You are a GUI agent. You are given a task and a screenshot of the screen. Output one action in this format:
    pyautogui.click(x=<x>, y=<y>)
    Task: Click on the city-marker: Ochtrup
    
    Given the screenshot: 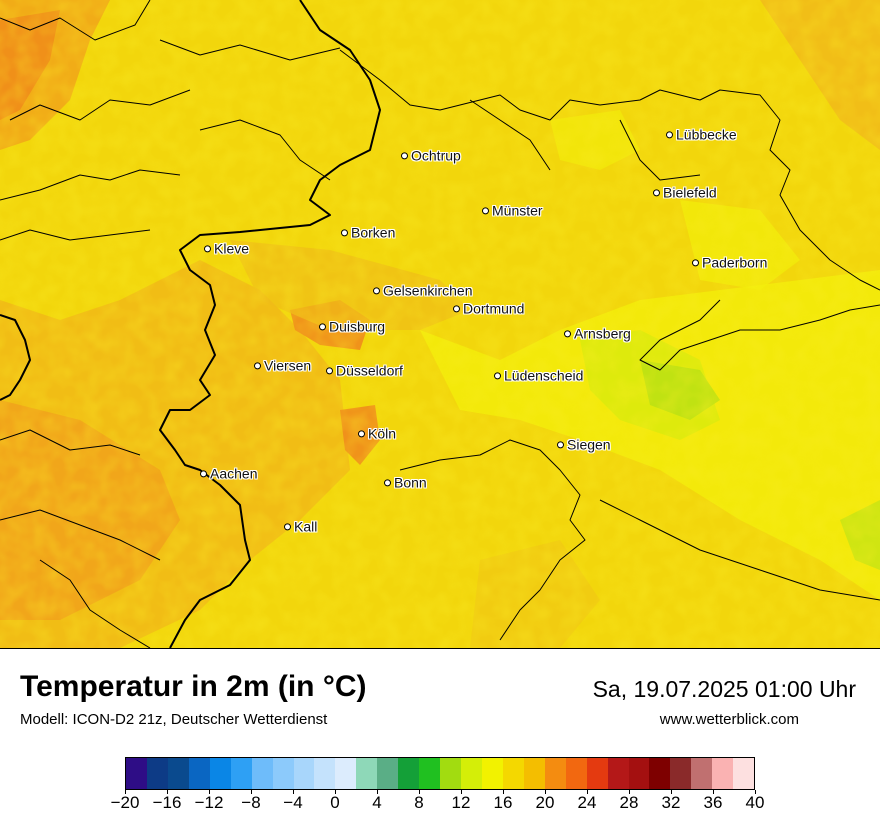 What is the action you would take?
    pyautogui.click(x=431, y=155)
    